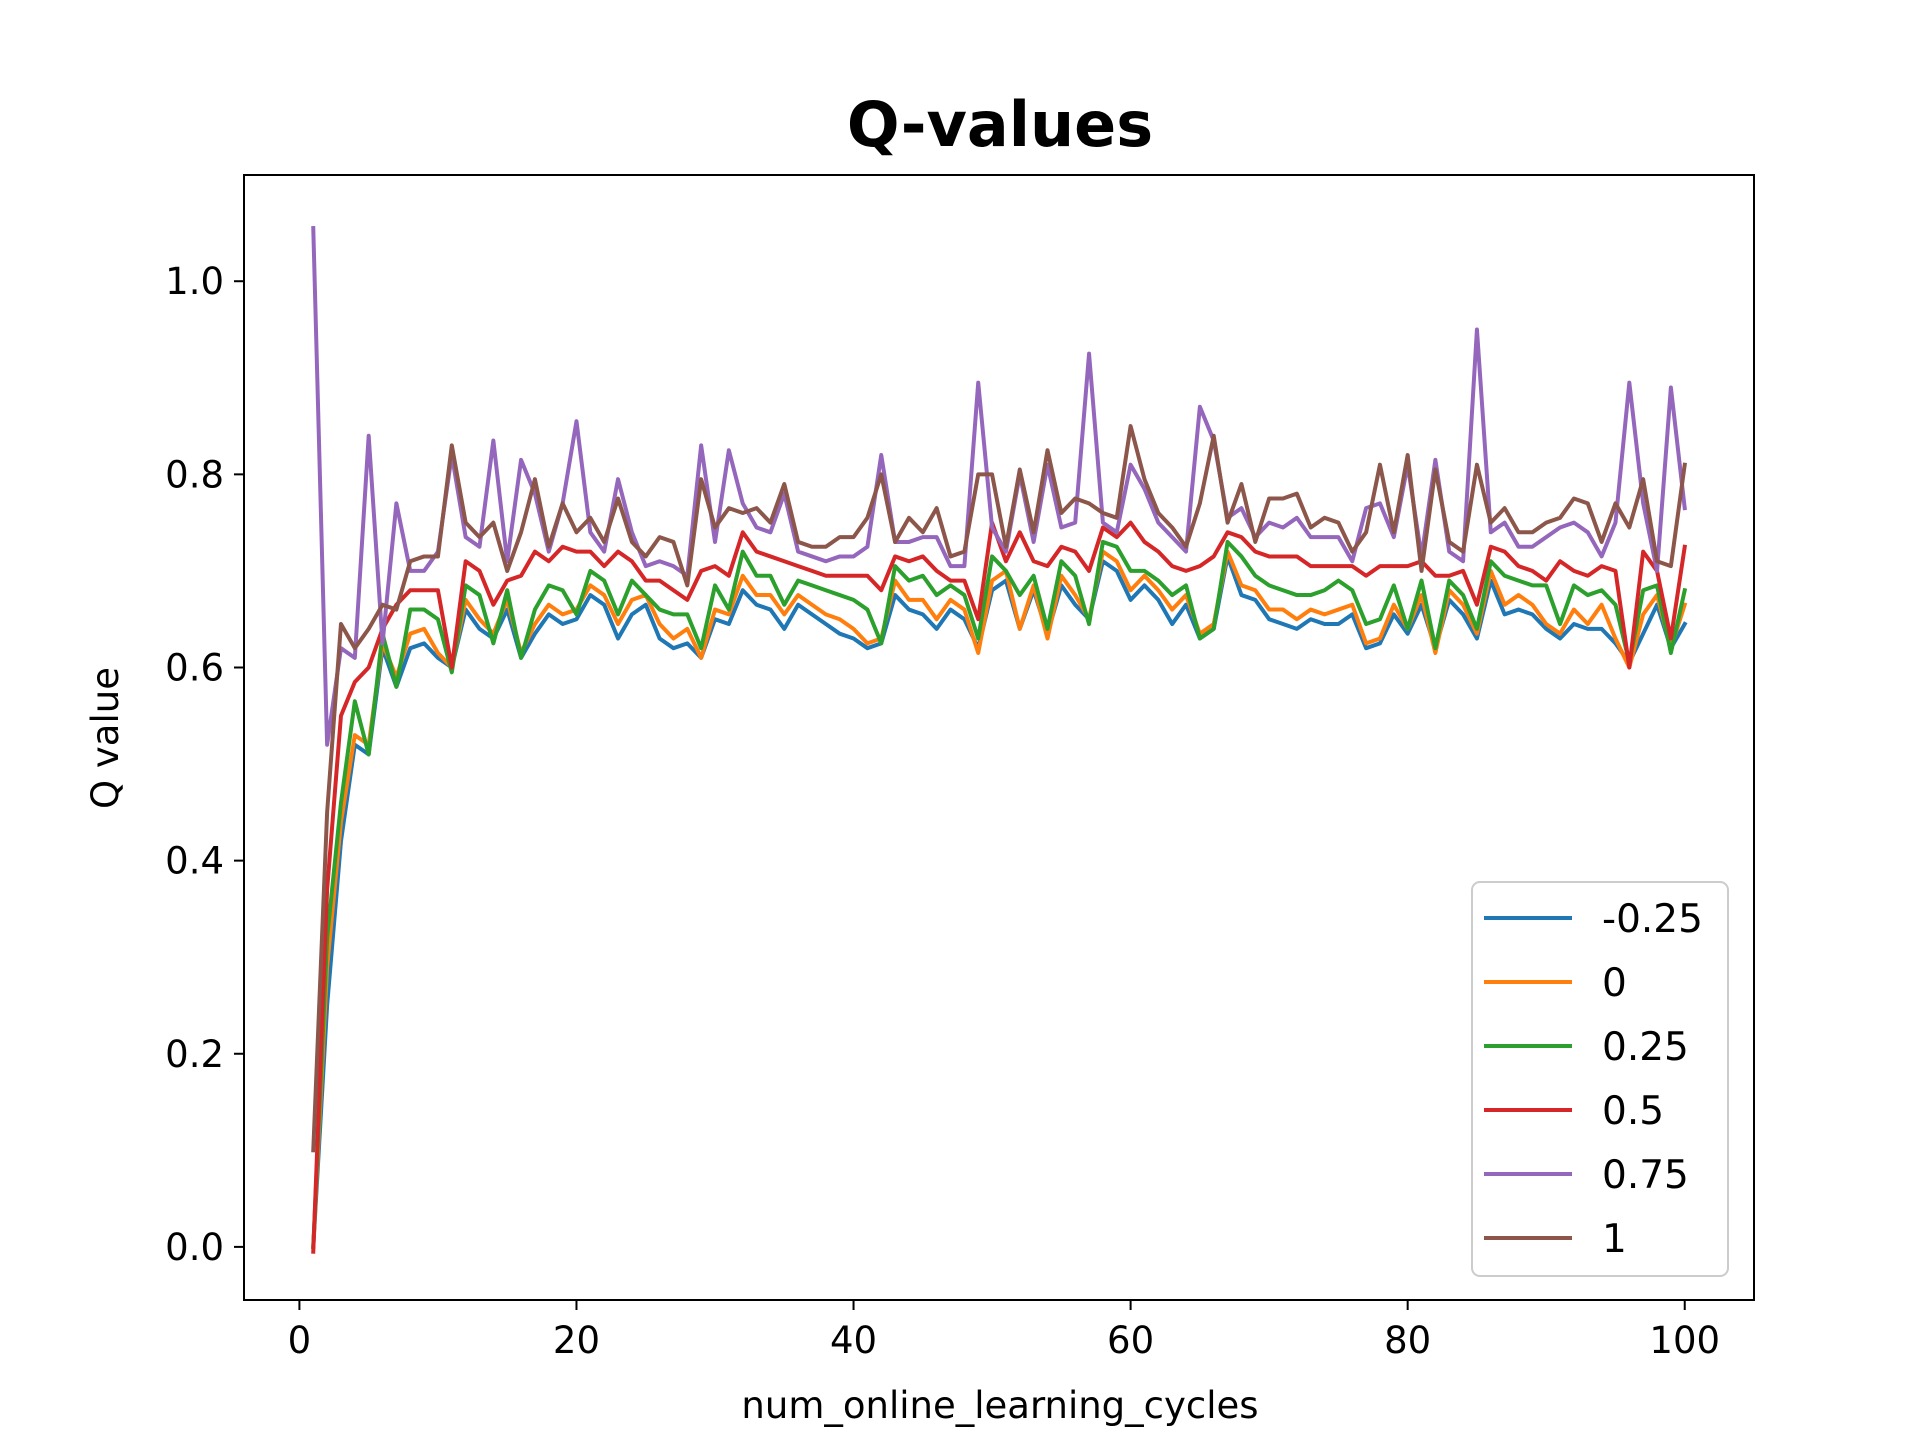 This screenshot has height=1440, width=1920. What do you see at coordinates (1614, 983) in the screenshot?
I see `legend-label-1: 0` at bounding box center [1614, 983].